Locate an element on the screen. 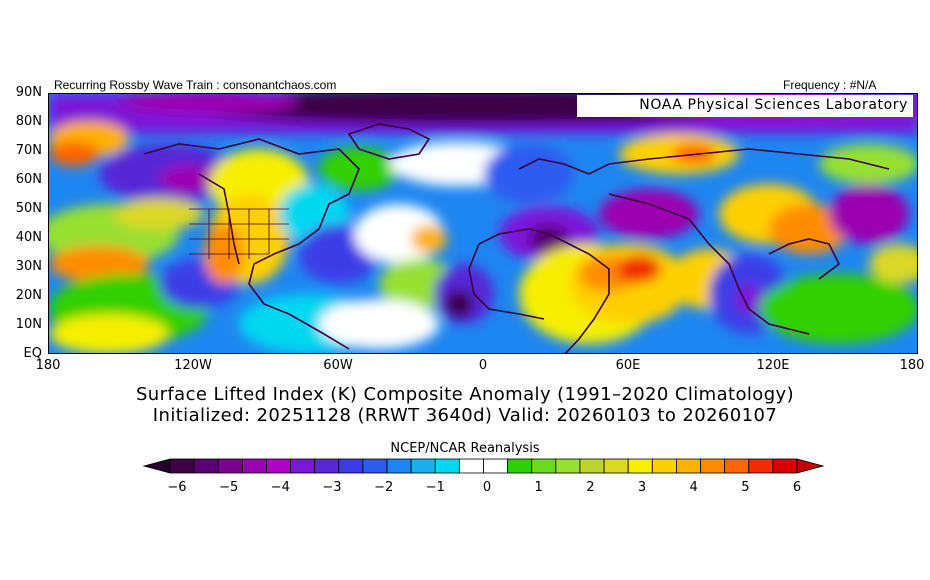 This screenshot has width=930, height=580. lon-label-60e: 60E is located at coordinates (628, 365).